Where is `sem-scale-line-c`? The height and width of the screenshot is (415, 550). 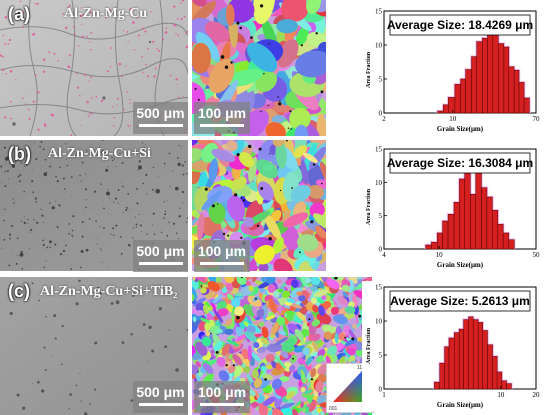
sem-scale-line-c is located at coordinates (160, 404).